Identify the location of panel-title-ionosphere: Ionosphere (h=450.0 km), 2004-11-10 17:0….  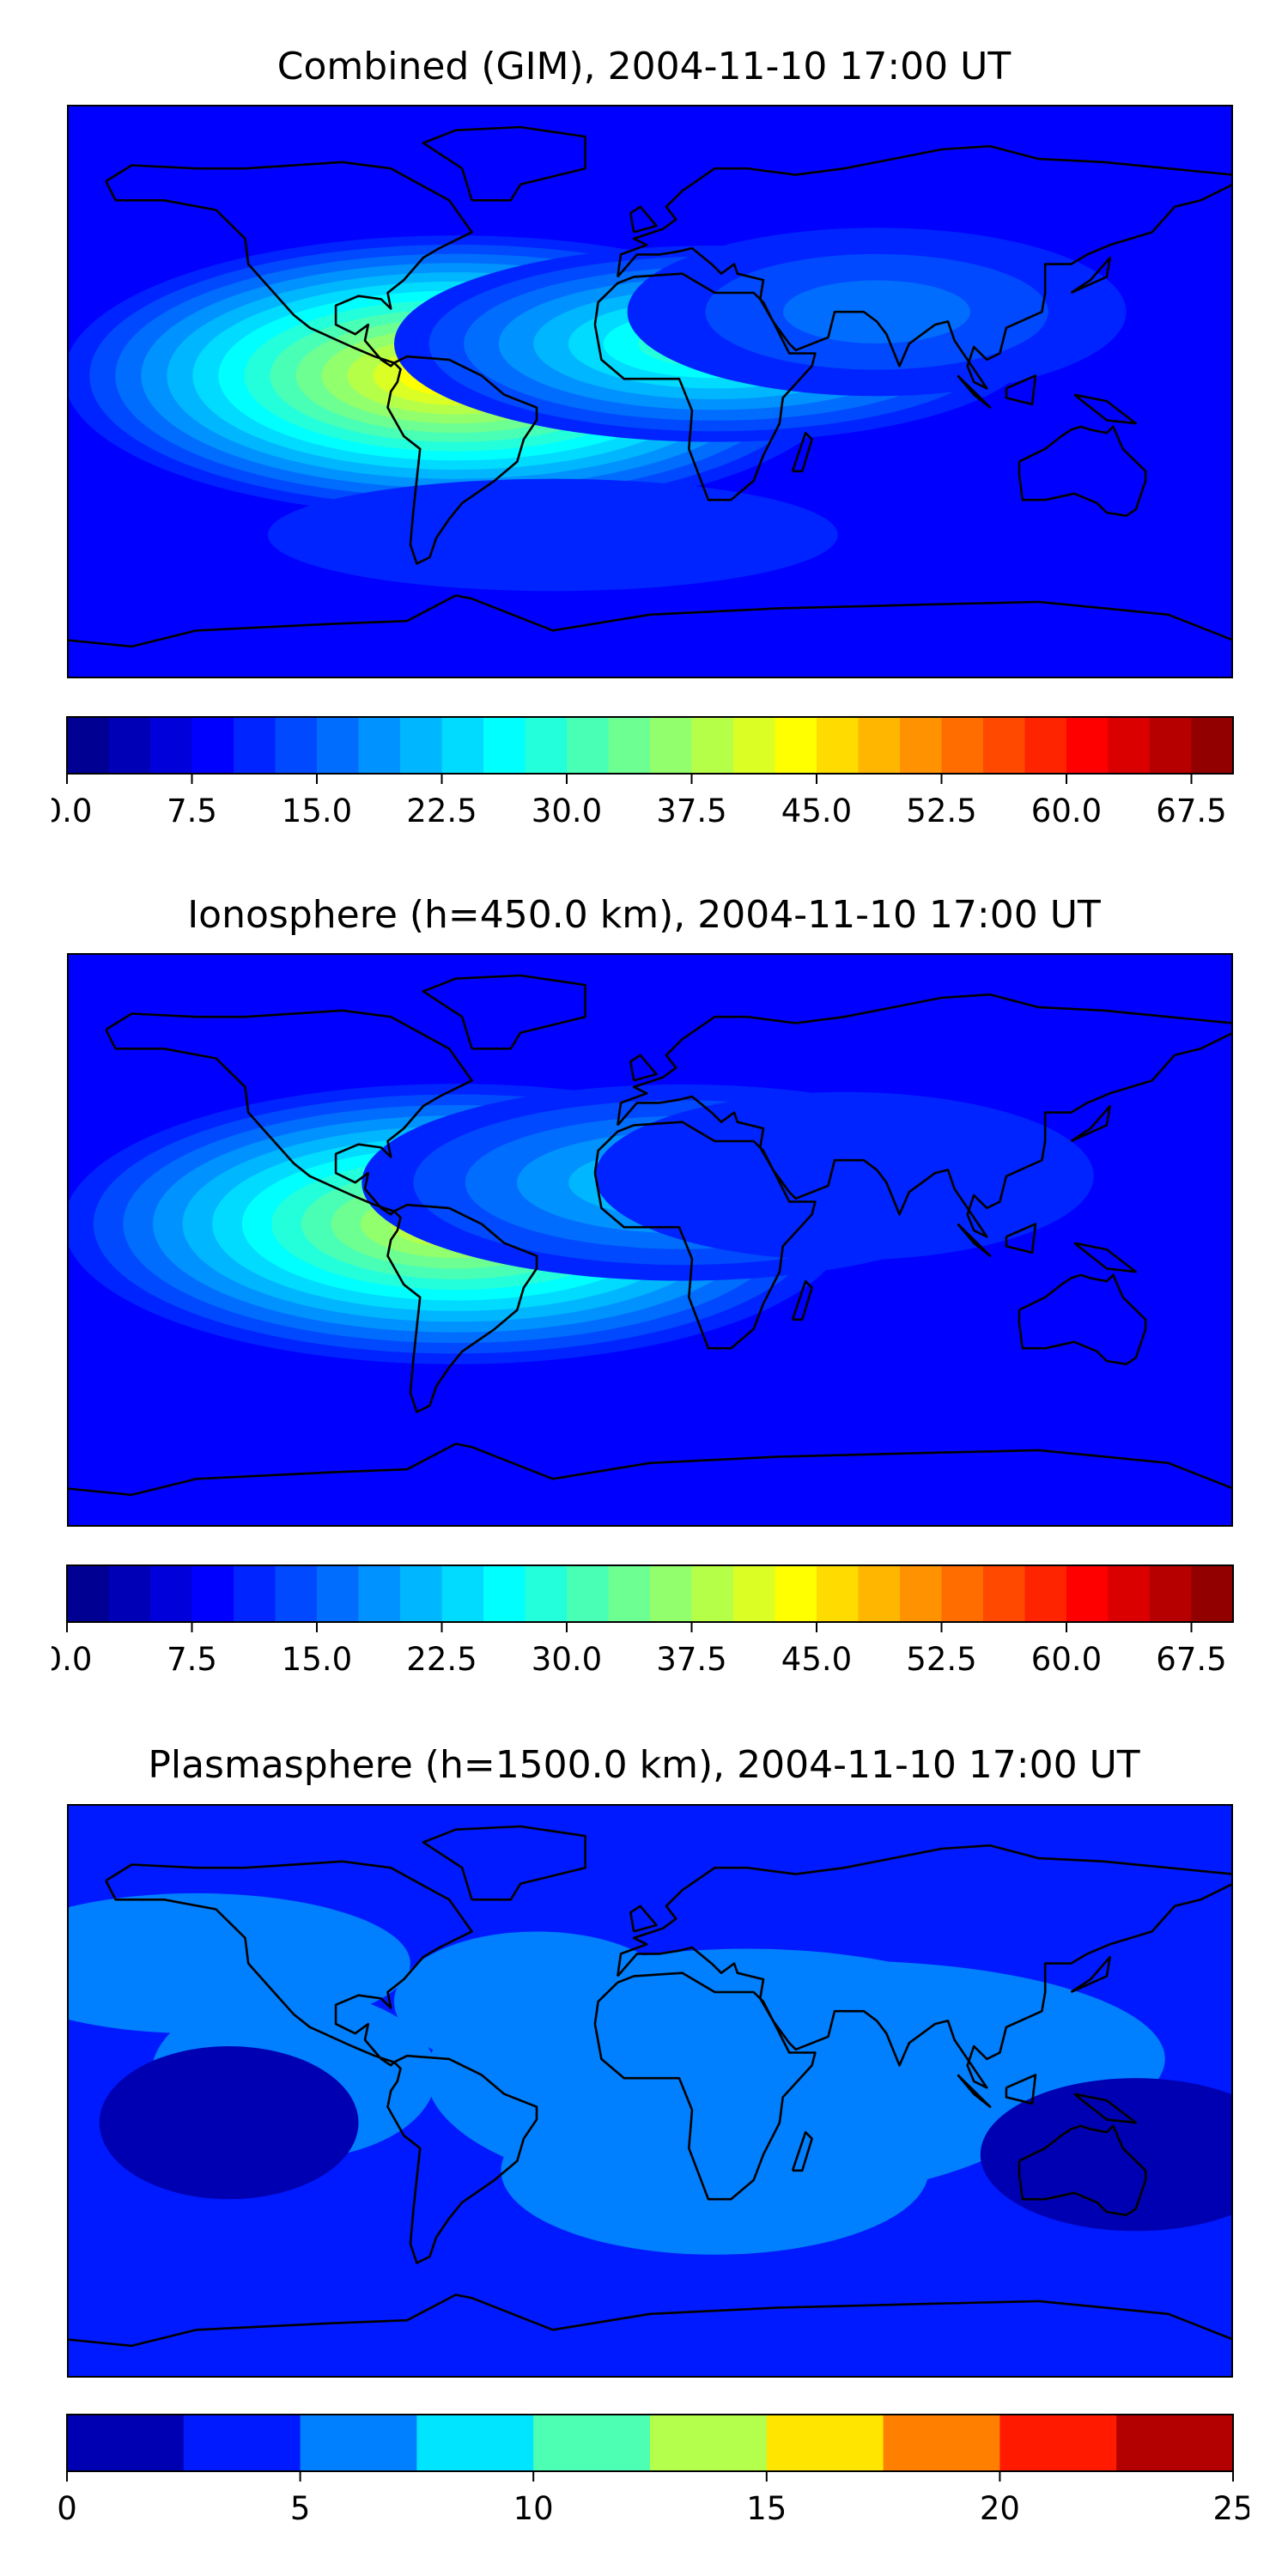
(644, 915).